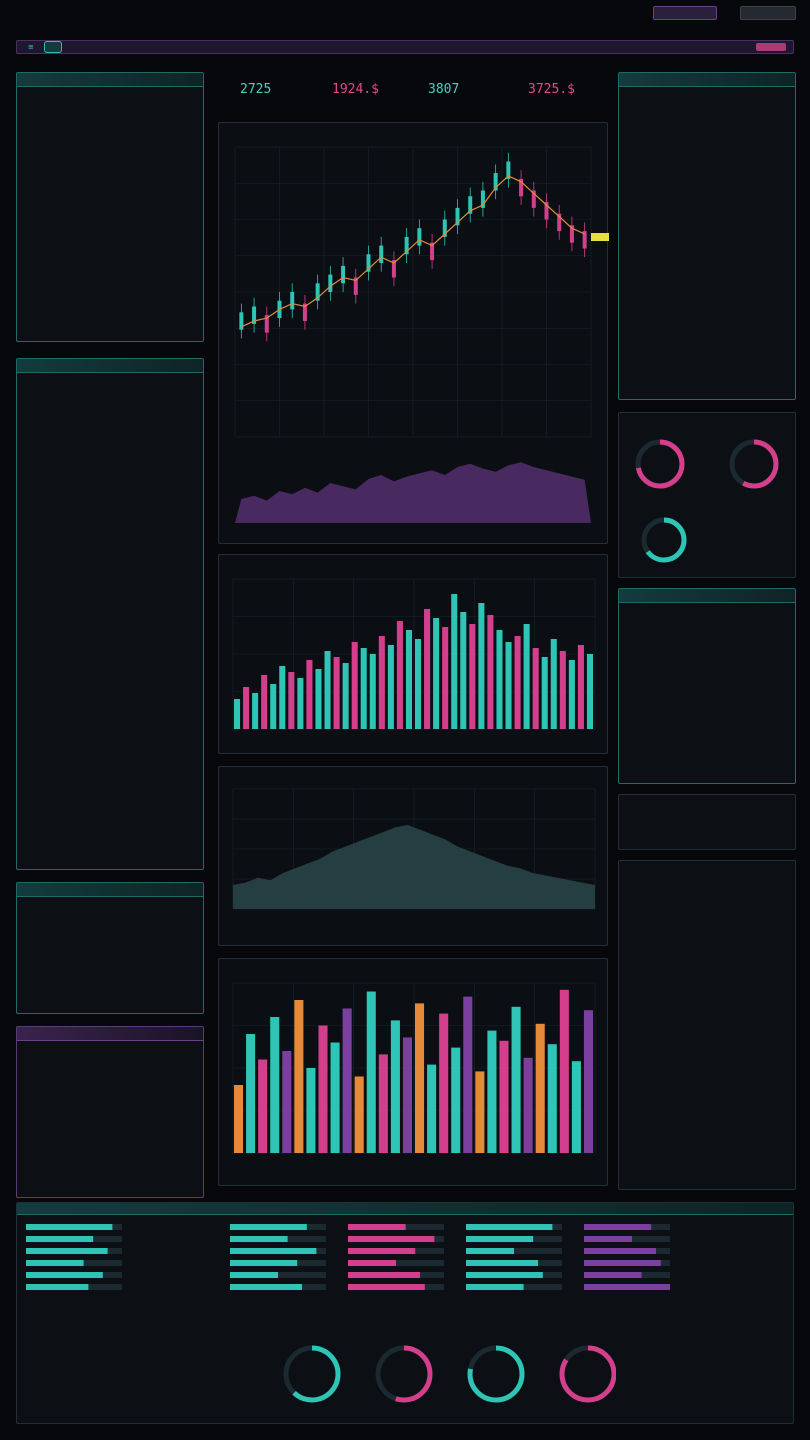 This screenshot has height=1440, width=810. What do you see at coordinates (413, 492) in the screenshot?
I see `volume-area` at bounding box center [413, 492].